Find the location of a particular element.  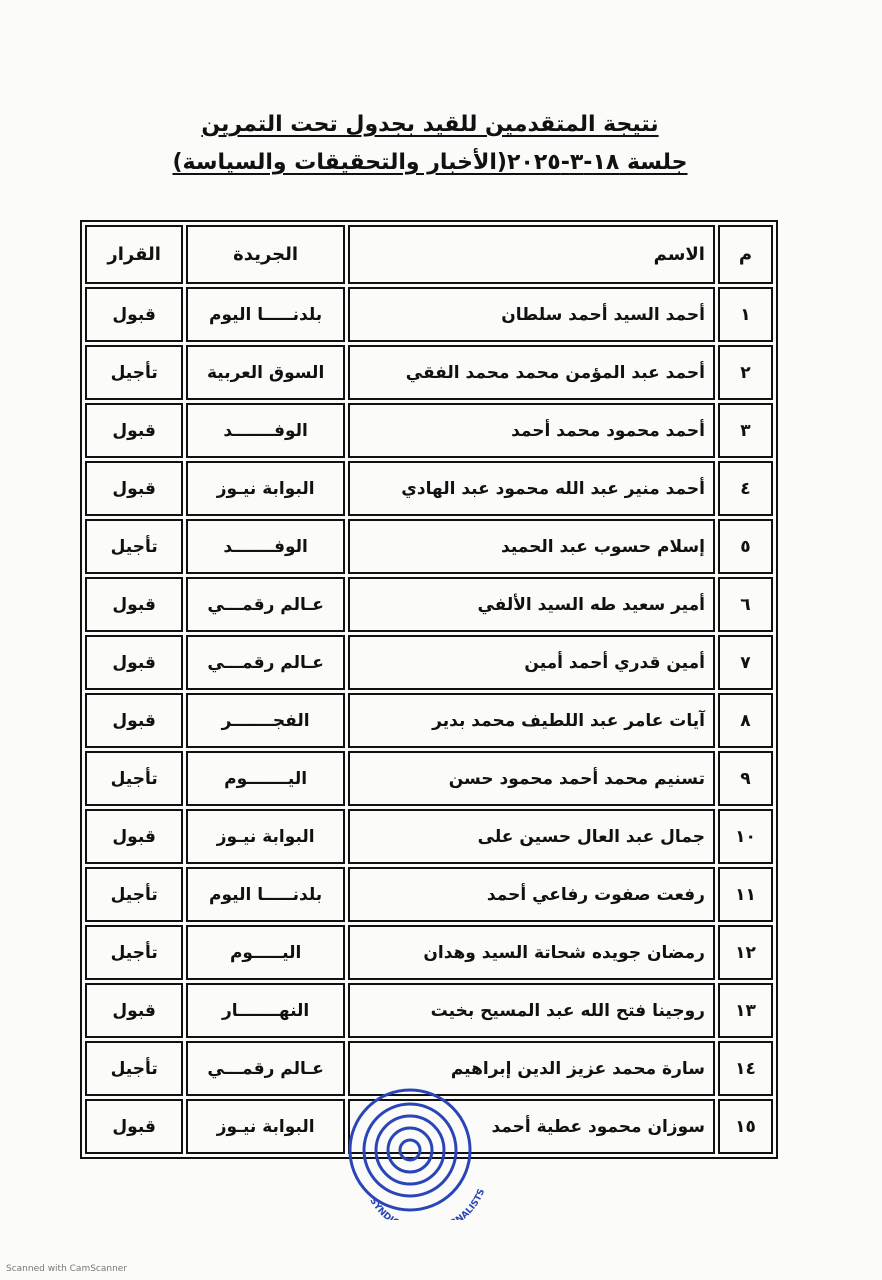

table-head: م الاسم الجريدة القرار is located at coordinates (429, 254).